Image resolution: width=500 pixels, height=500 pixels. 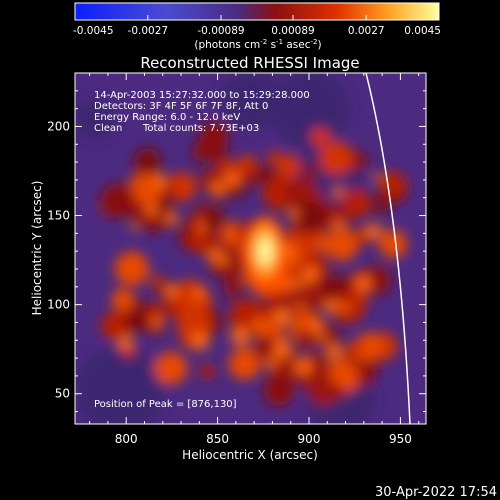 What do you see at coordinates (148, 31) in the screenshot?
I see `colorbar-tick-label: -0.0027` at bounding box center [148, 31].